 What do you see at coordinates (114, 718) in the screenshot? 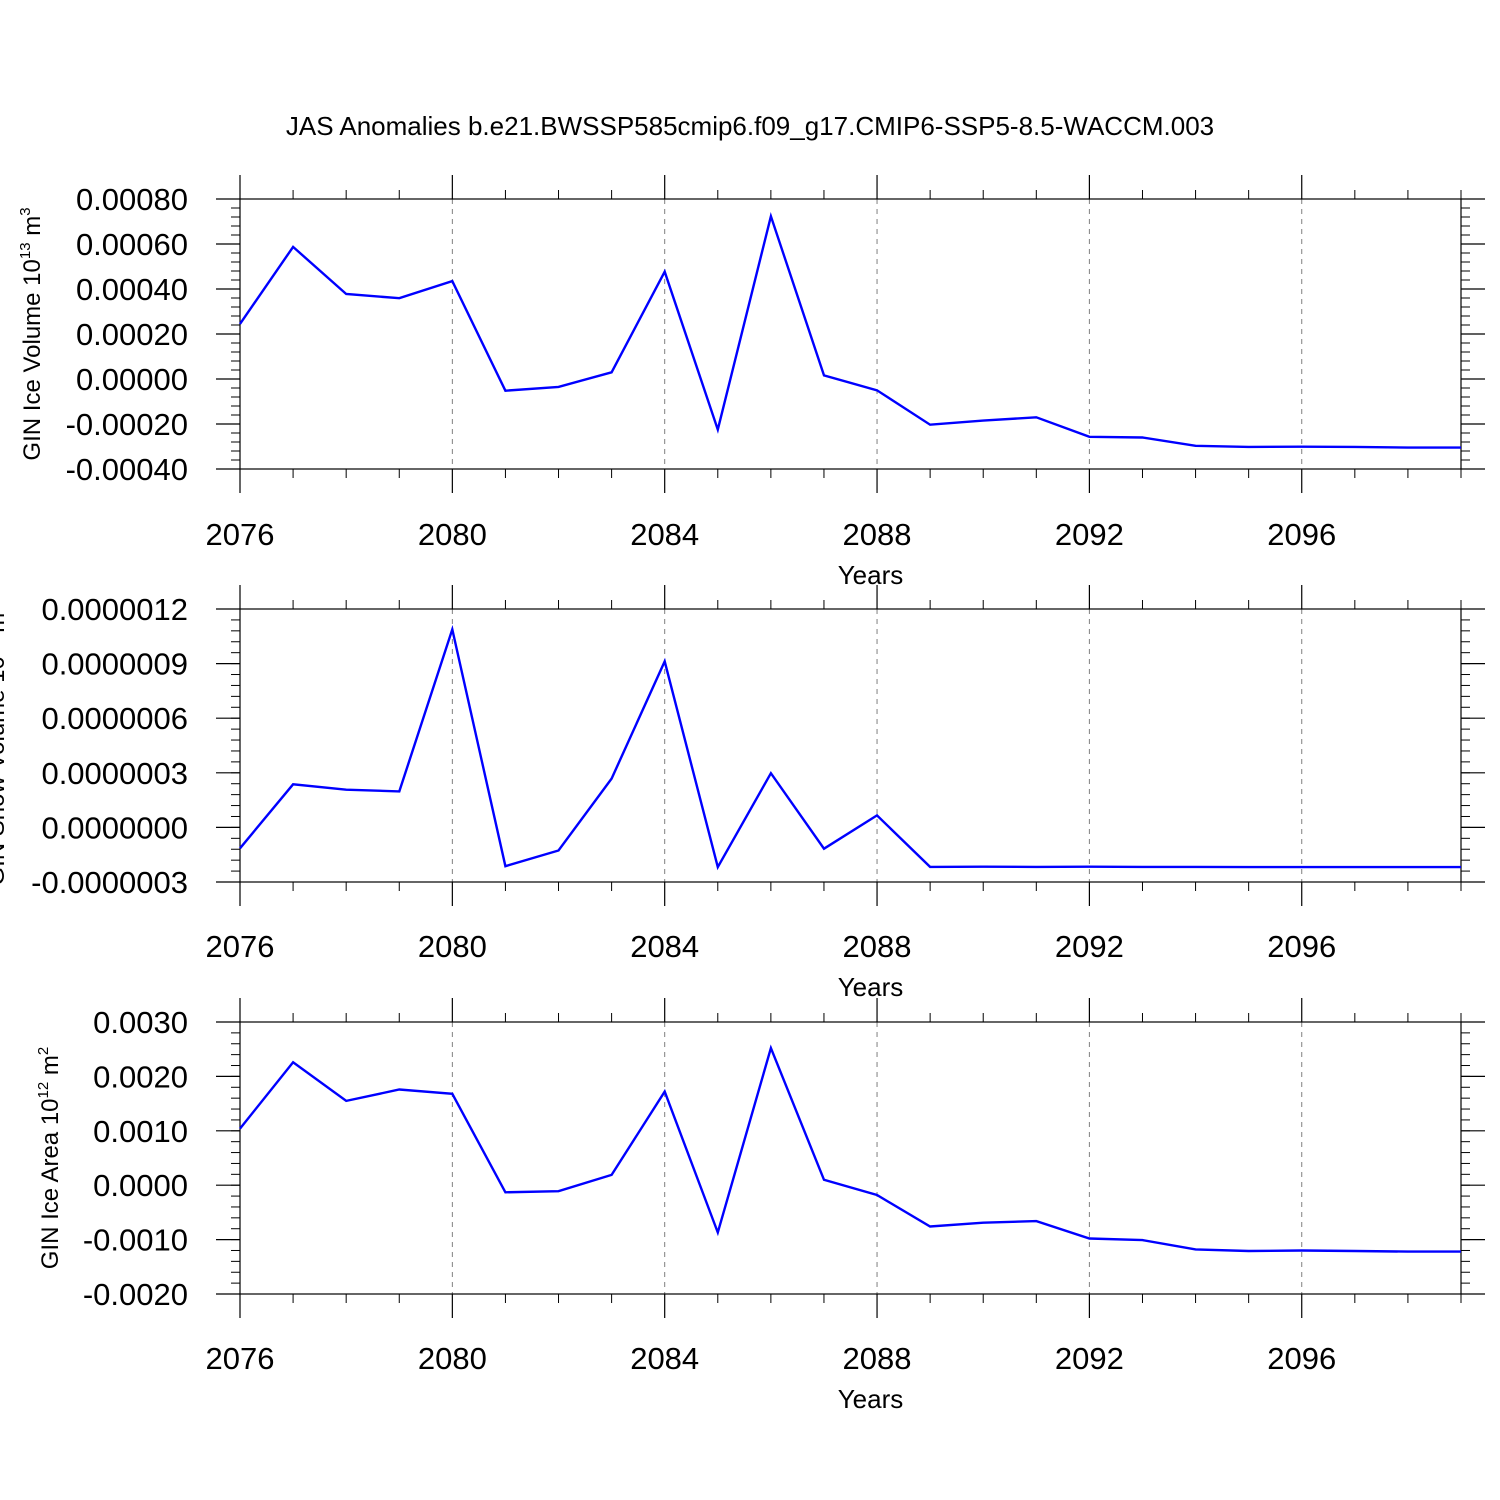
I see `y-tick-label: 0.0000006` at bounding box center [114, 718].